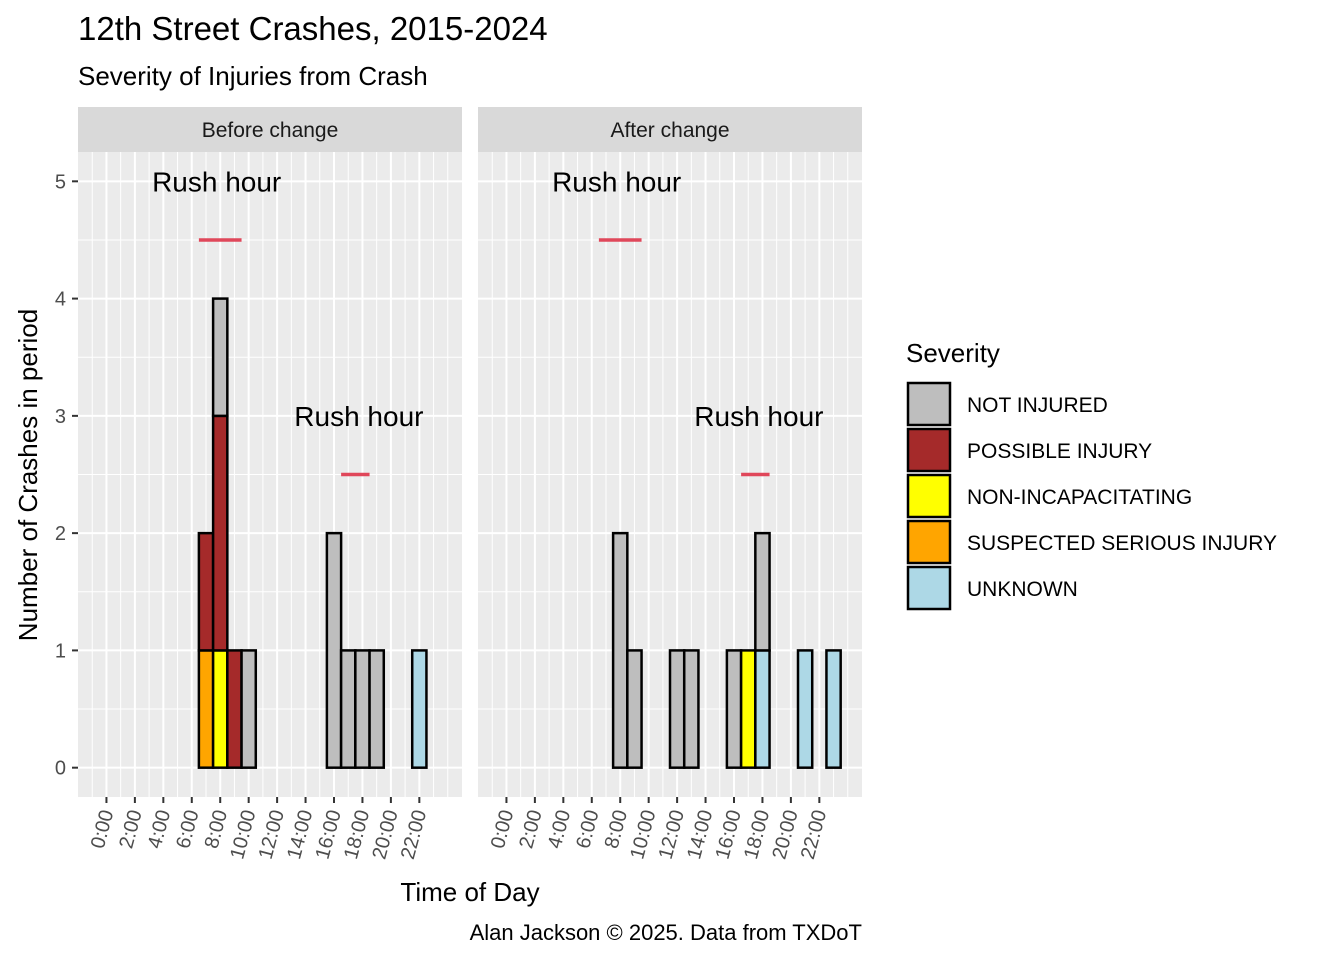 The width and height of the screenshot is (1344, 960). Describe the element at coordinates (313, 28) in the screenshot. I see `chart-title: 12th Street Crashes, 2015-2024` at that location.